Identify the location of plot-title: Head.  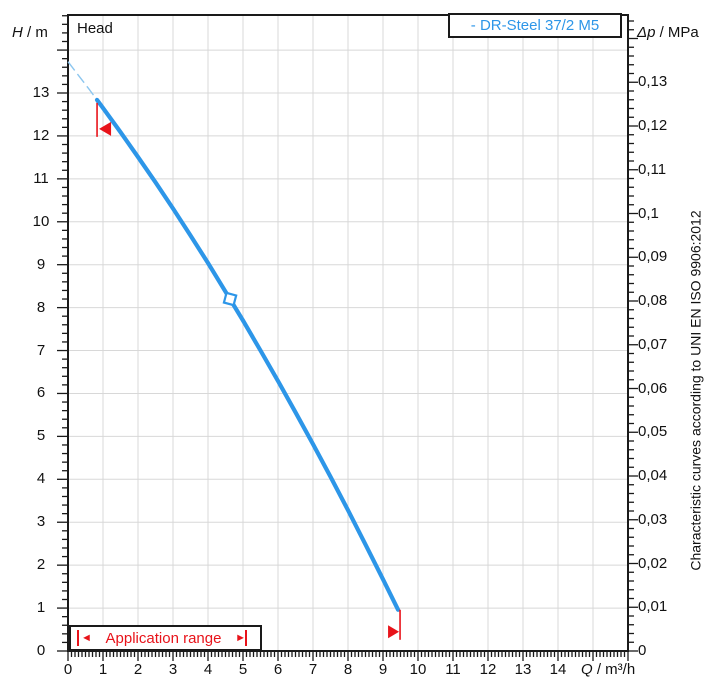
(95, 28).